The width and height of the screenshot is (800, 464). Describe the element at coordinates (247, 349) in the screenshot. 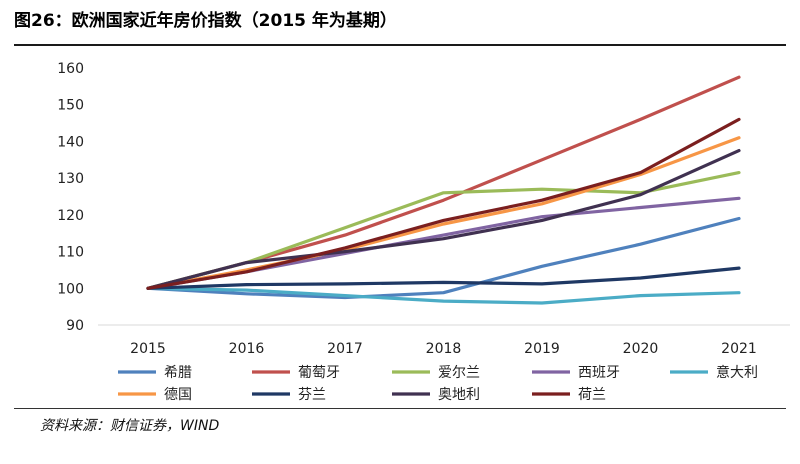

I see `x-tick-label: 2016` at that location.